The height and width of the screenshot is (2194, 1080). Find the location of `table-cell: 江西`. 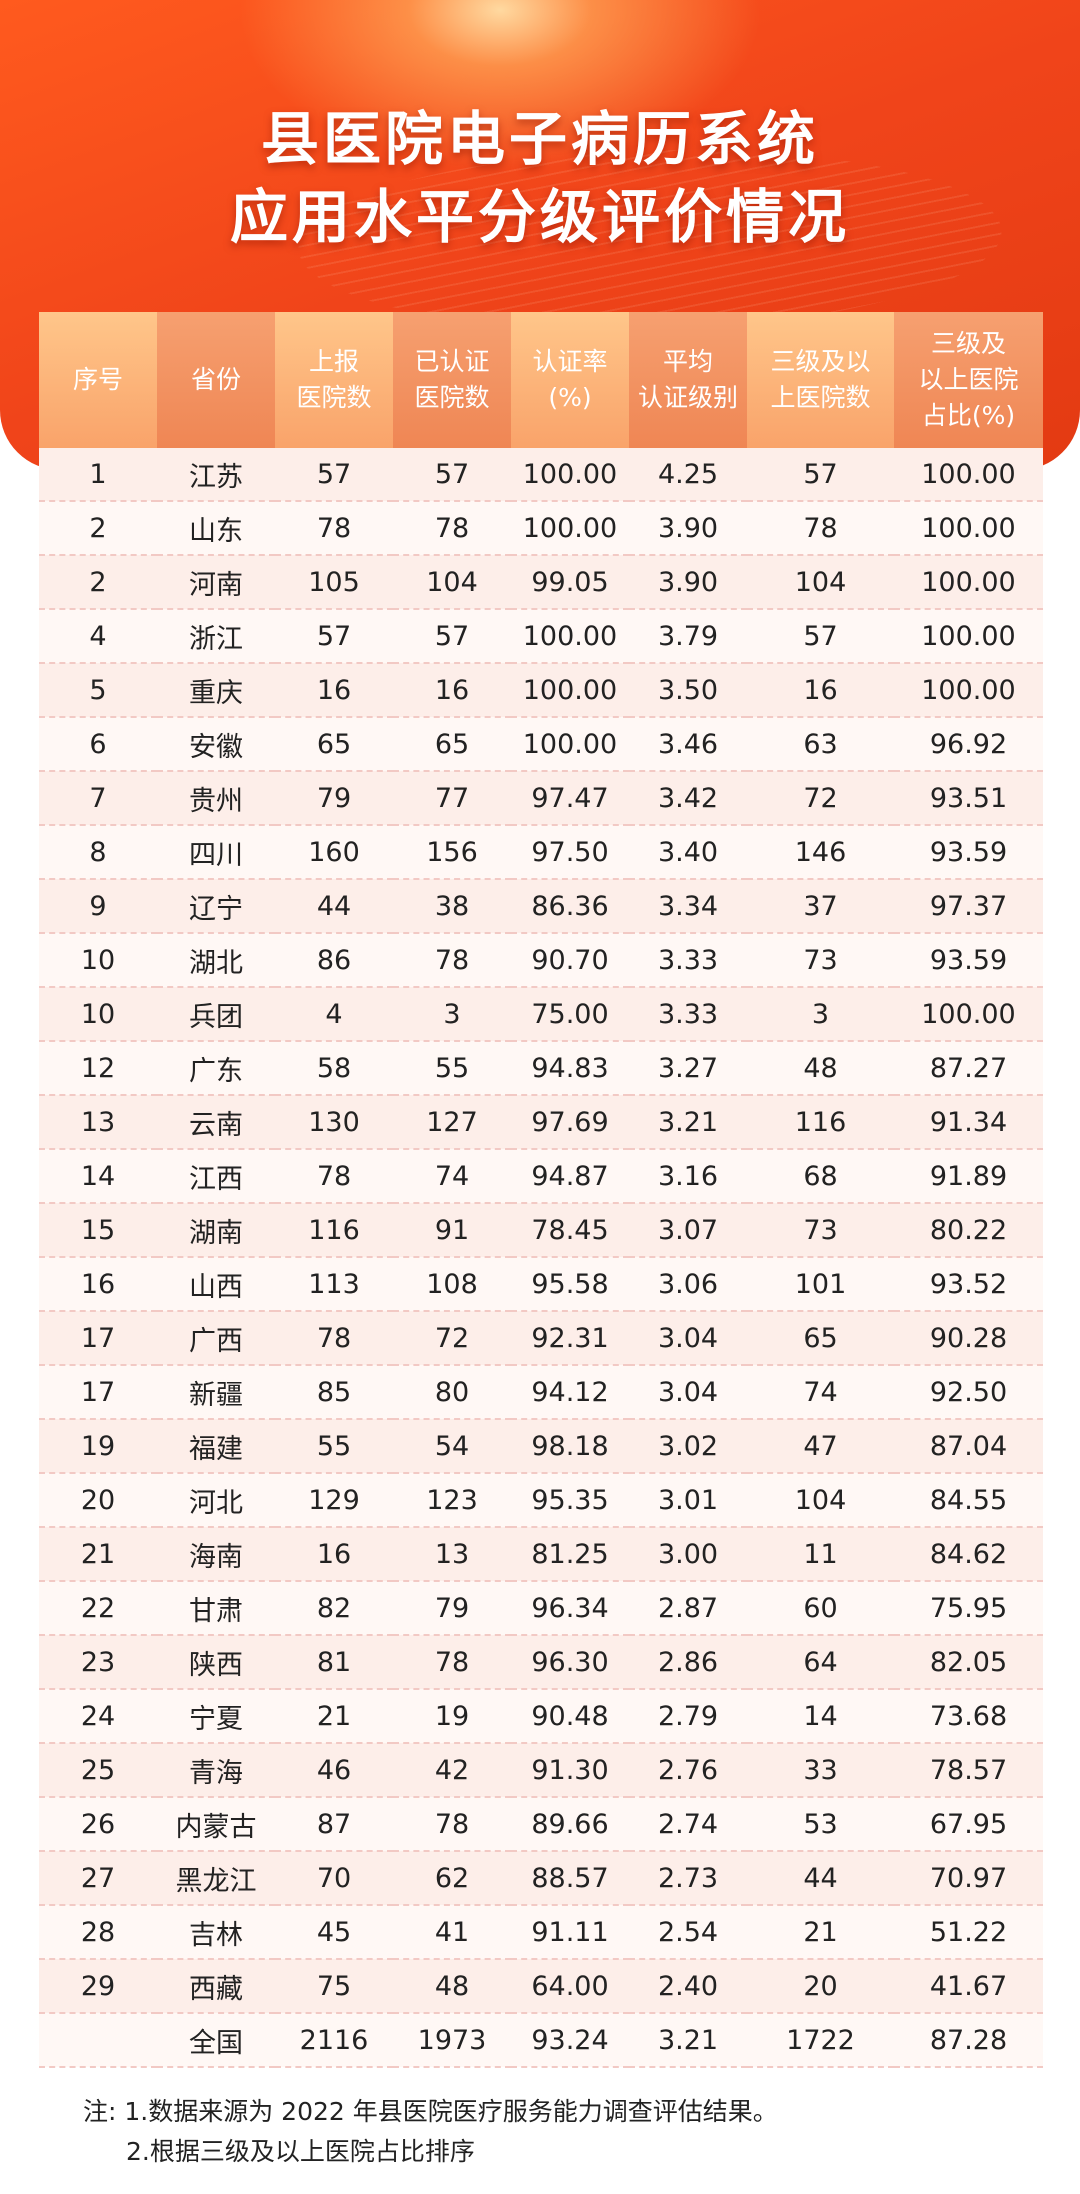

table-cell: 江西 is located at coordinates (216, 1176).